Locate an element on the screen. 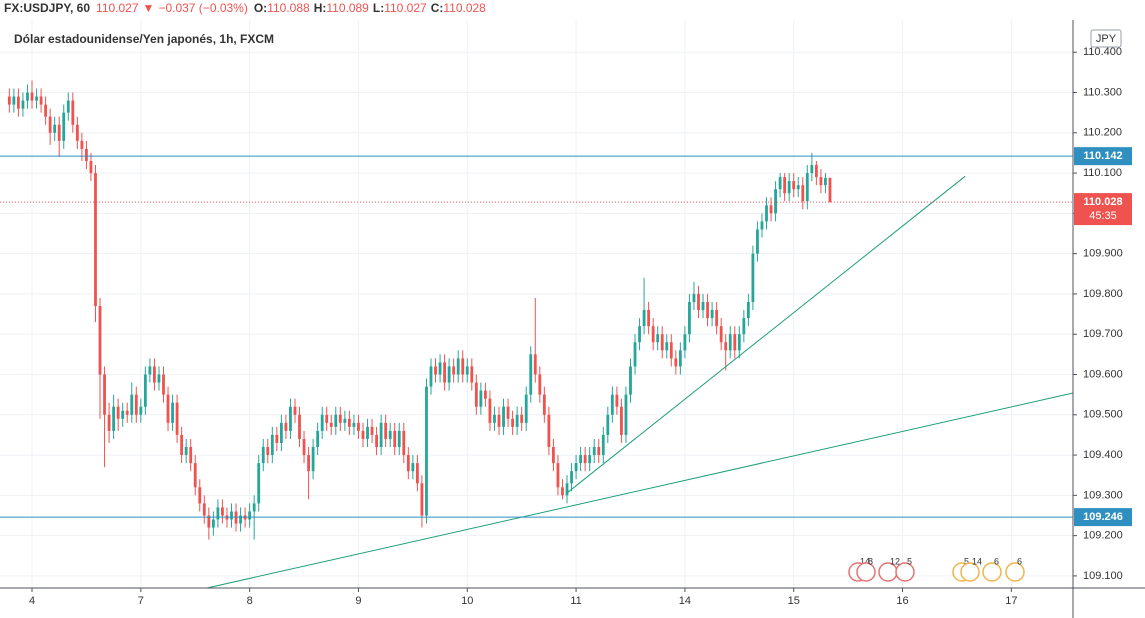 This screenshot has width=1145, height=618. open: 110.088 is located at coordinates (288, 8).